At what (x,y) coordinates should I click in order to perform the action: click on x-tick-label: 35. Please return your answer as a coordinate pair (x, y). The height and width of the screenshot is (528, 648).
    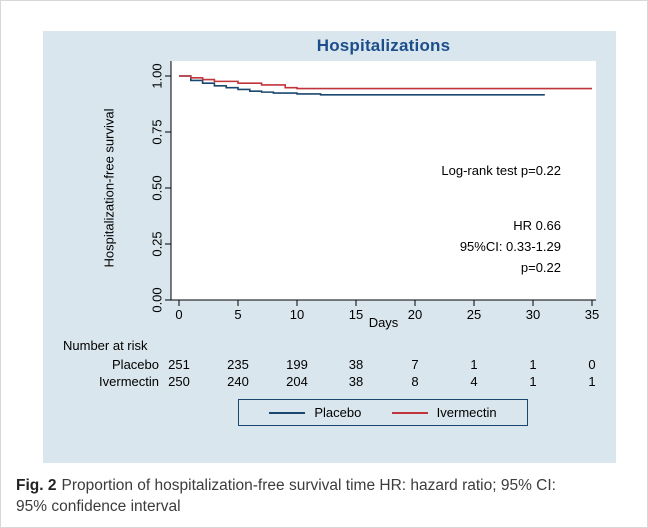
    Looking at the image, I should click on (592, 314).